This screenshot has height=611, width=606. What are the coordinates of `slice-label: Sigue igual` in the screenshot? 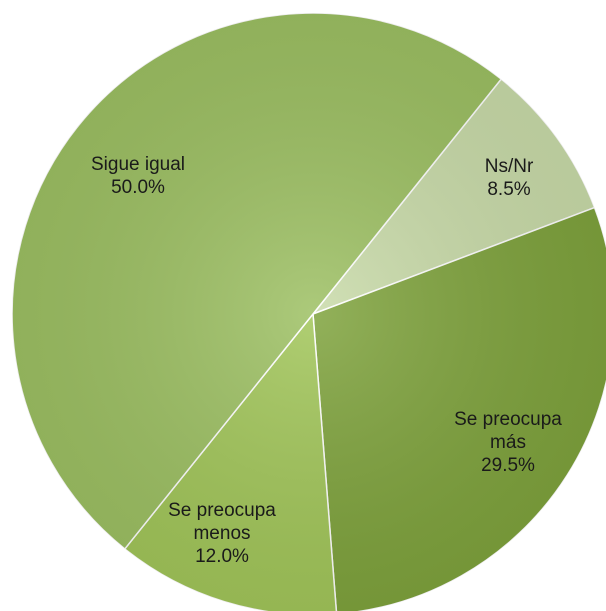 It's located at (138, 164).